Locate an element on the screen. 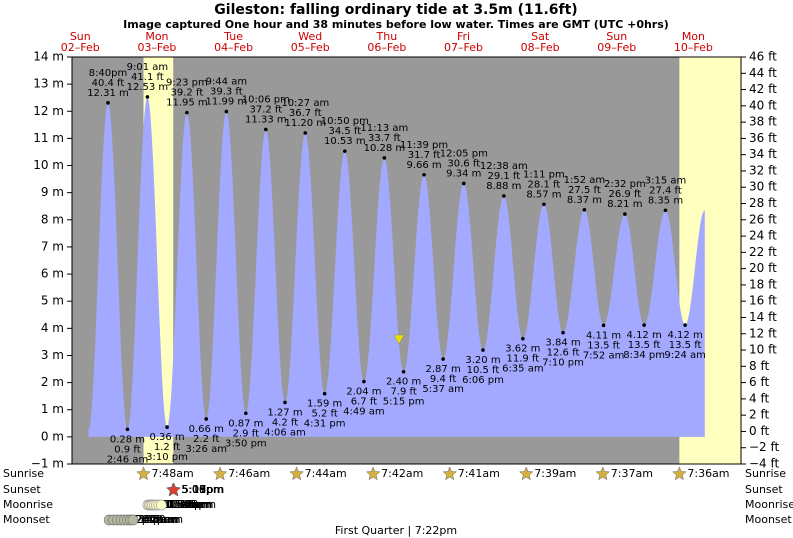 This screenshot has height=538, width=793. tide-height: 1.59 m is located at coordinates (324, 404).